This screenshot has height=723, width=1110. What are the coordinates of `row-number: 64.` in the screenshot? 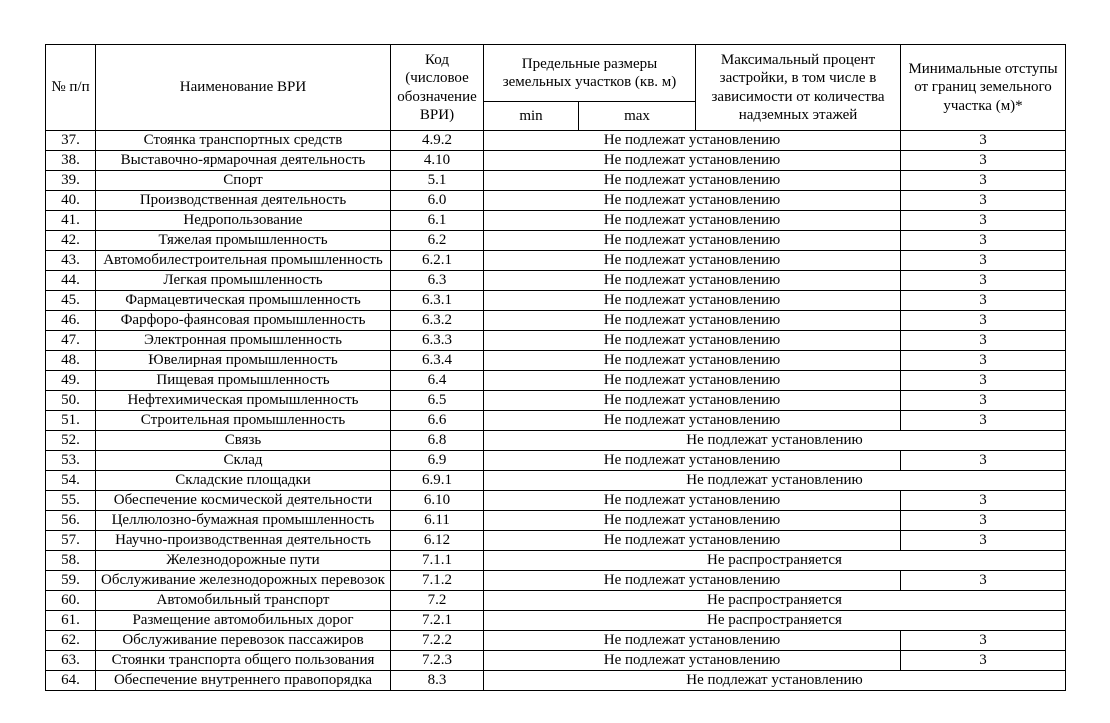 It's located at (70, 680).